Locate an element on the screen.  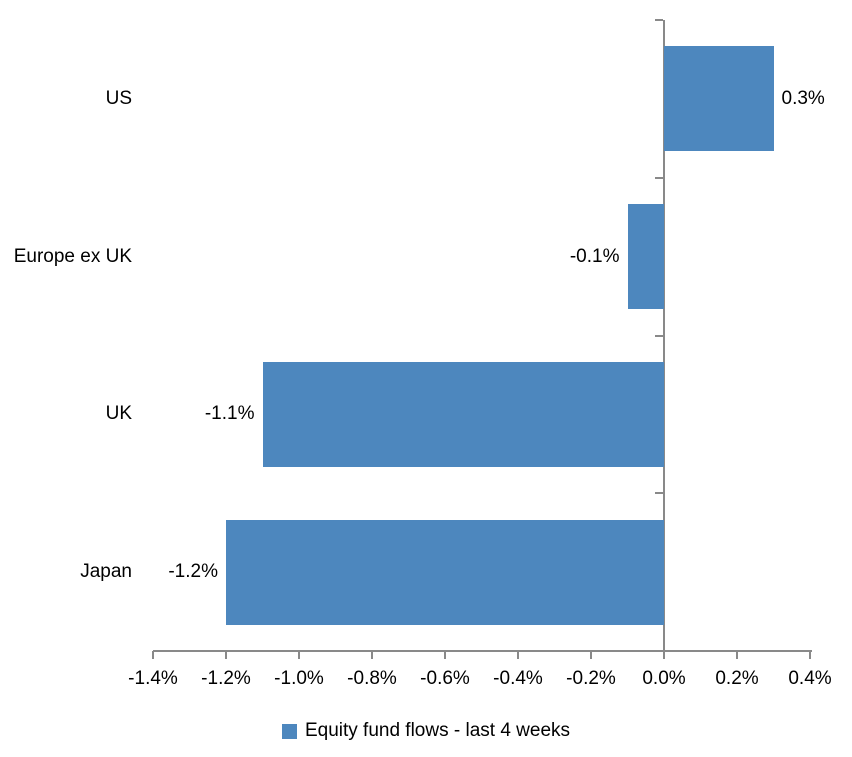
bar-value-label: 0.3% is located at coordinates (803, 98).